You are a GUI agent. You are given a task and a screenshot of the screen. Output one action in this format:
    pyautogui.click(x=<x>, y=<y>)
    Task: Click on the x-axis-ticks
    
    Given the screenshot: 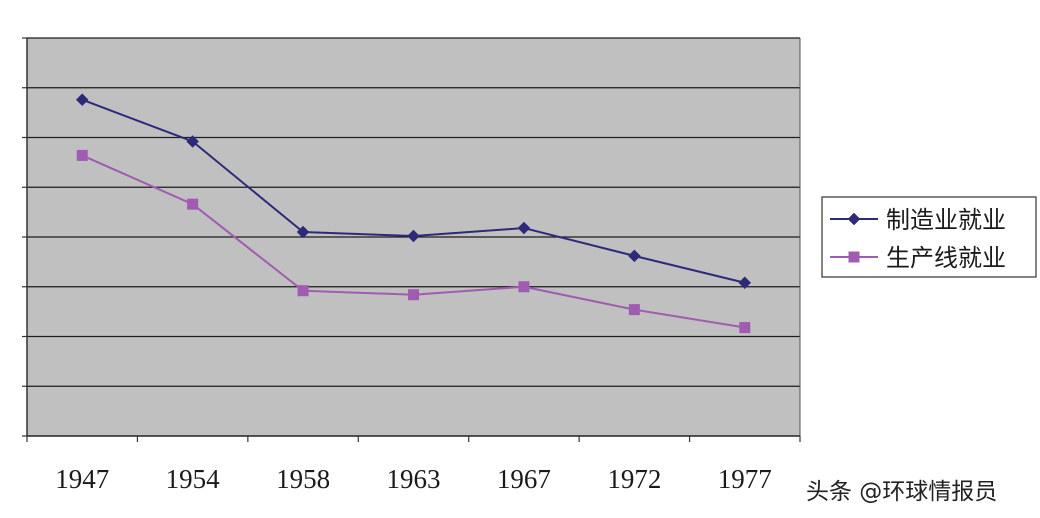 What is the action you would take?
    pyautogui.click(x=413, y=439)
    